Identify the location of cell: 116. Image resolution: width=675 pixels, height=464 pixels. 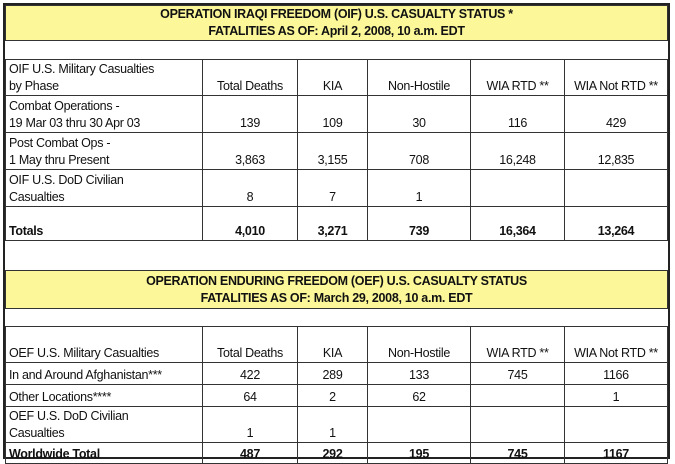
(517, 114).